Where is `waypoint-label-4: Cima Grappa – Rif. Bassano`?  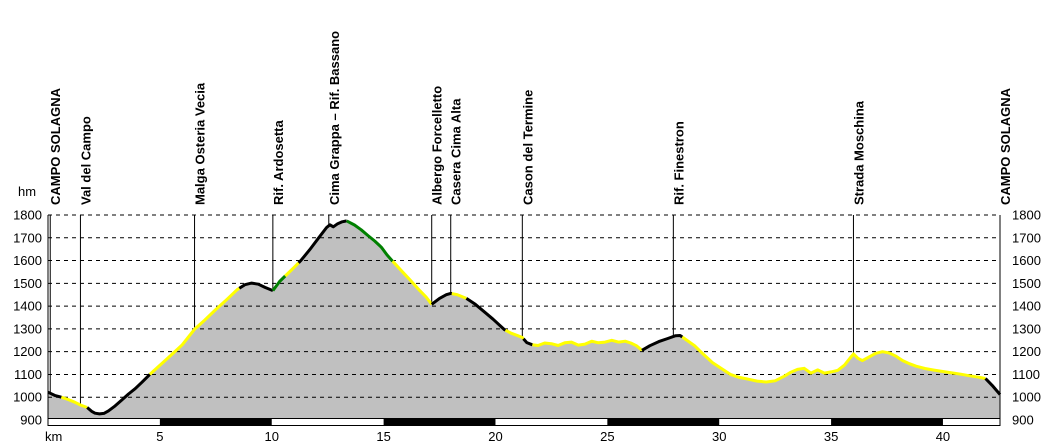
waypoint-label-4: Cima Grappa – Rif. Bassano is located at coordinates (334, 118).